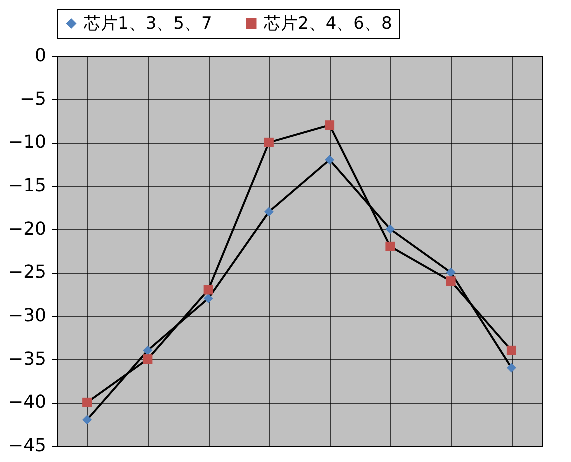 This screenshot has height=462, width=571. What do you see at coordinates (327, 24) in the screenshot?
I see `legend-label: 芯片2、4、6、8` at bounding box center [327, 24].